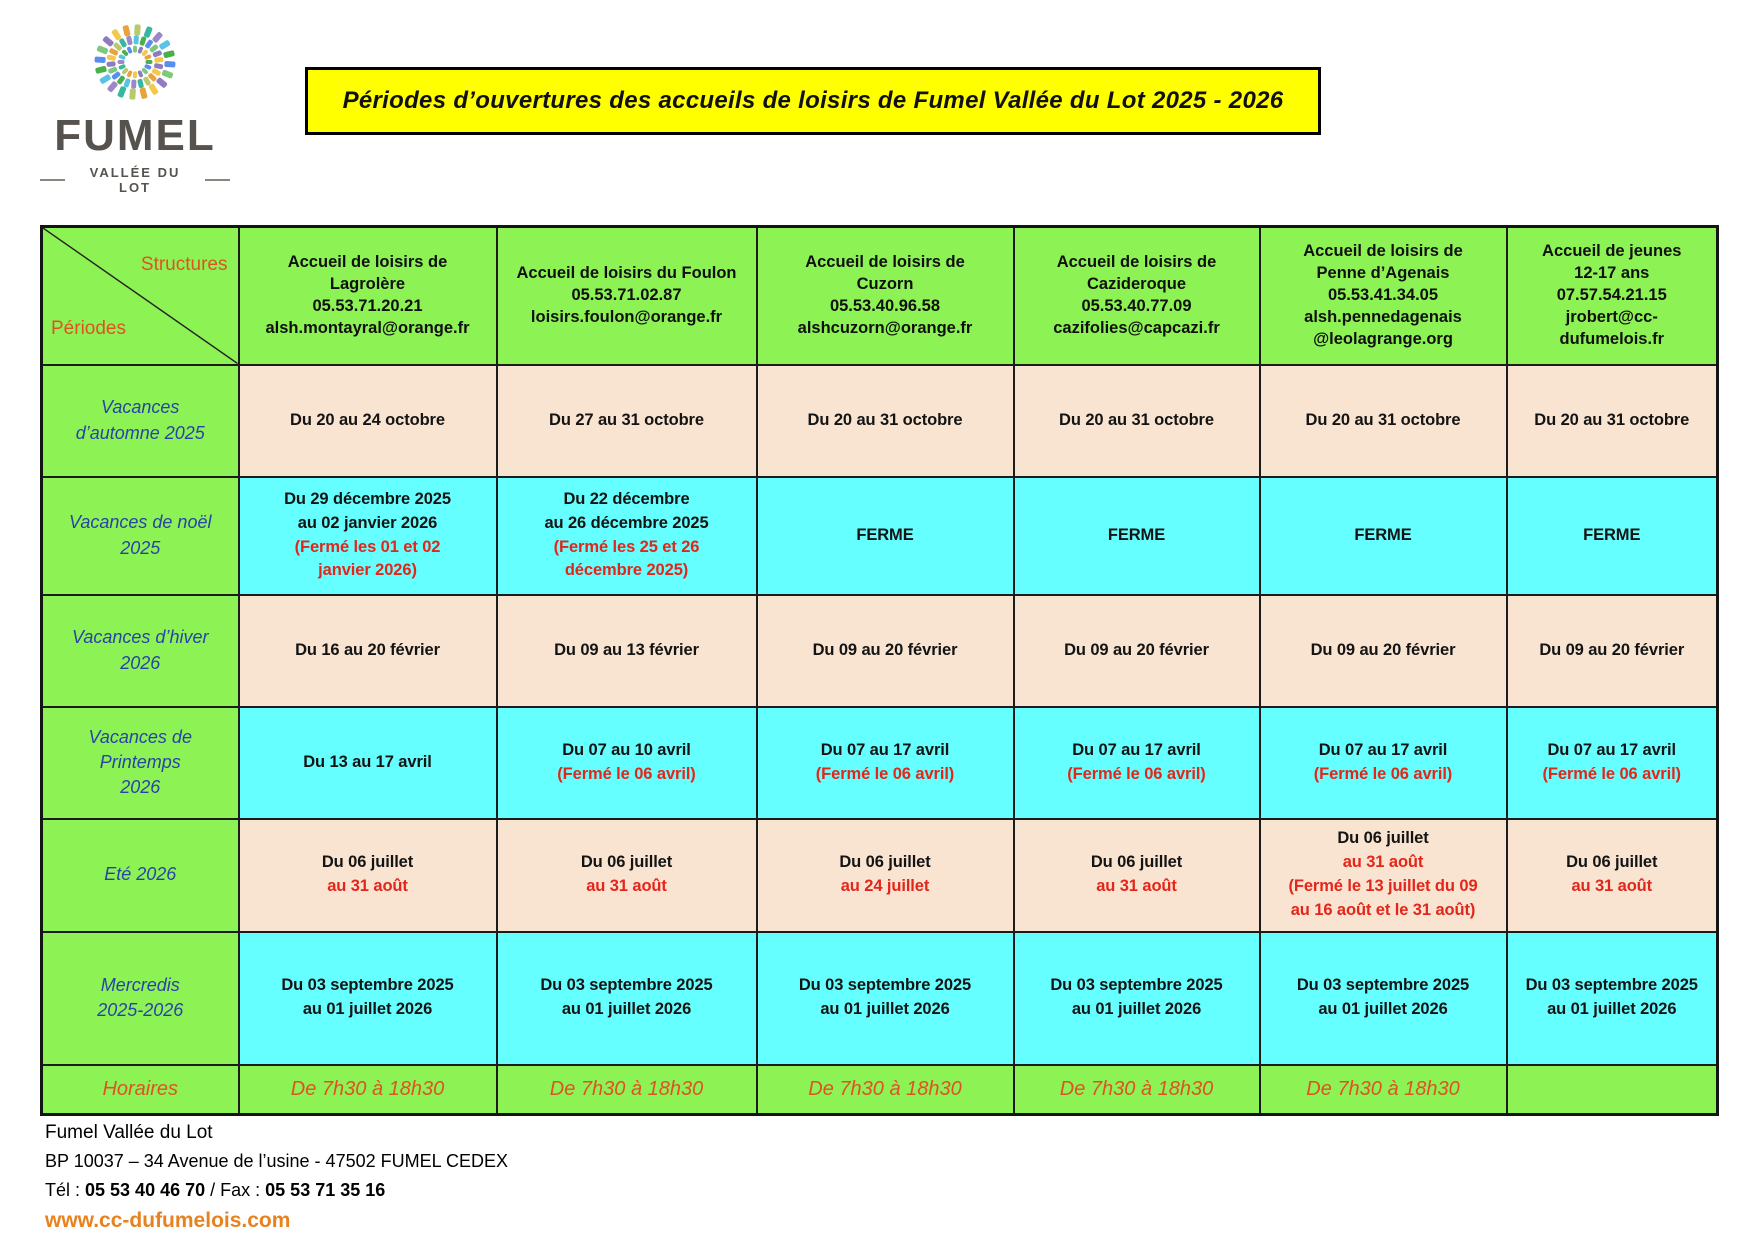  I want to click on cell-vacances-printemps-2026-accueil-jeunes: Du 07 au 17 avril (Fermé le 06 avril), so click(1612, 762).